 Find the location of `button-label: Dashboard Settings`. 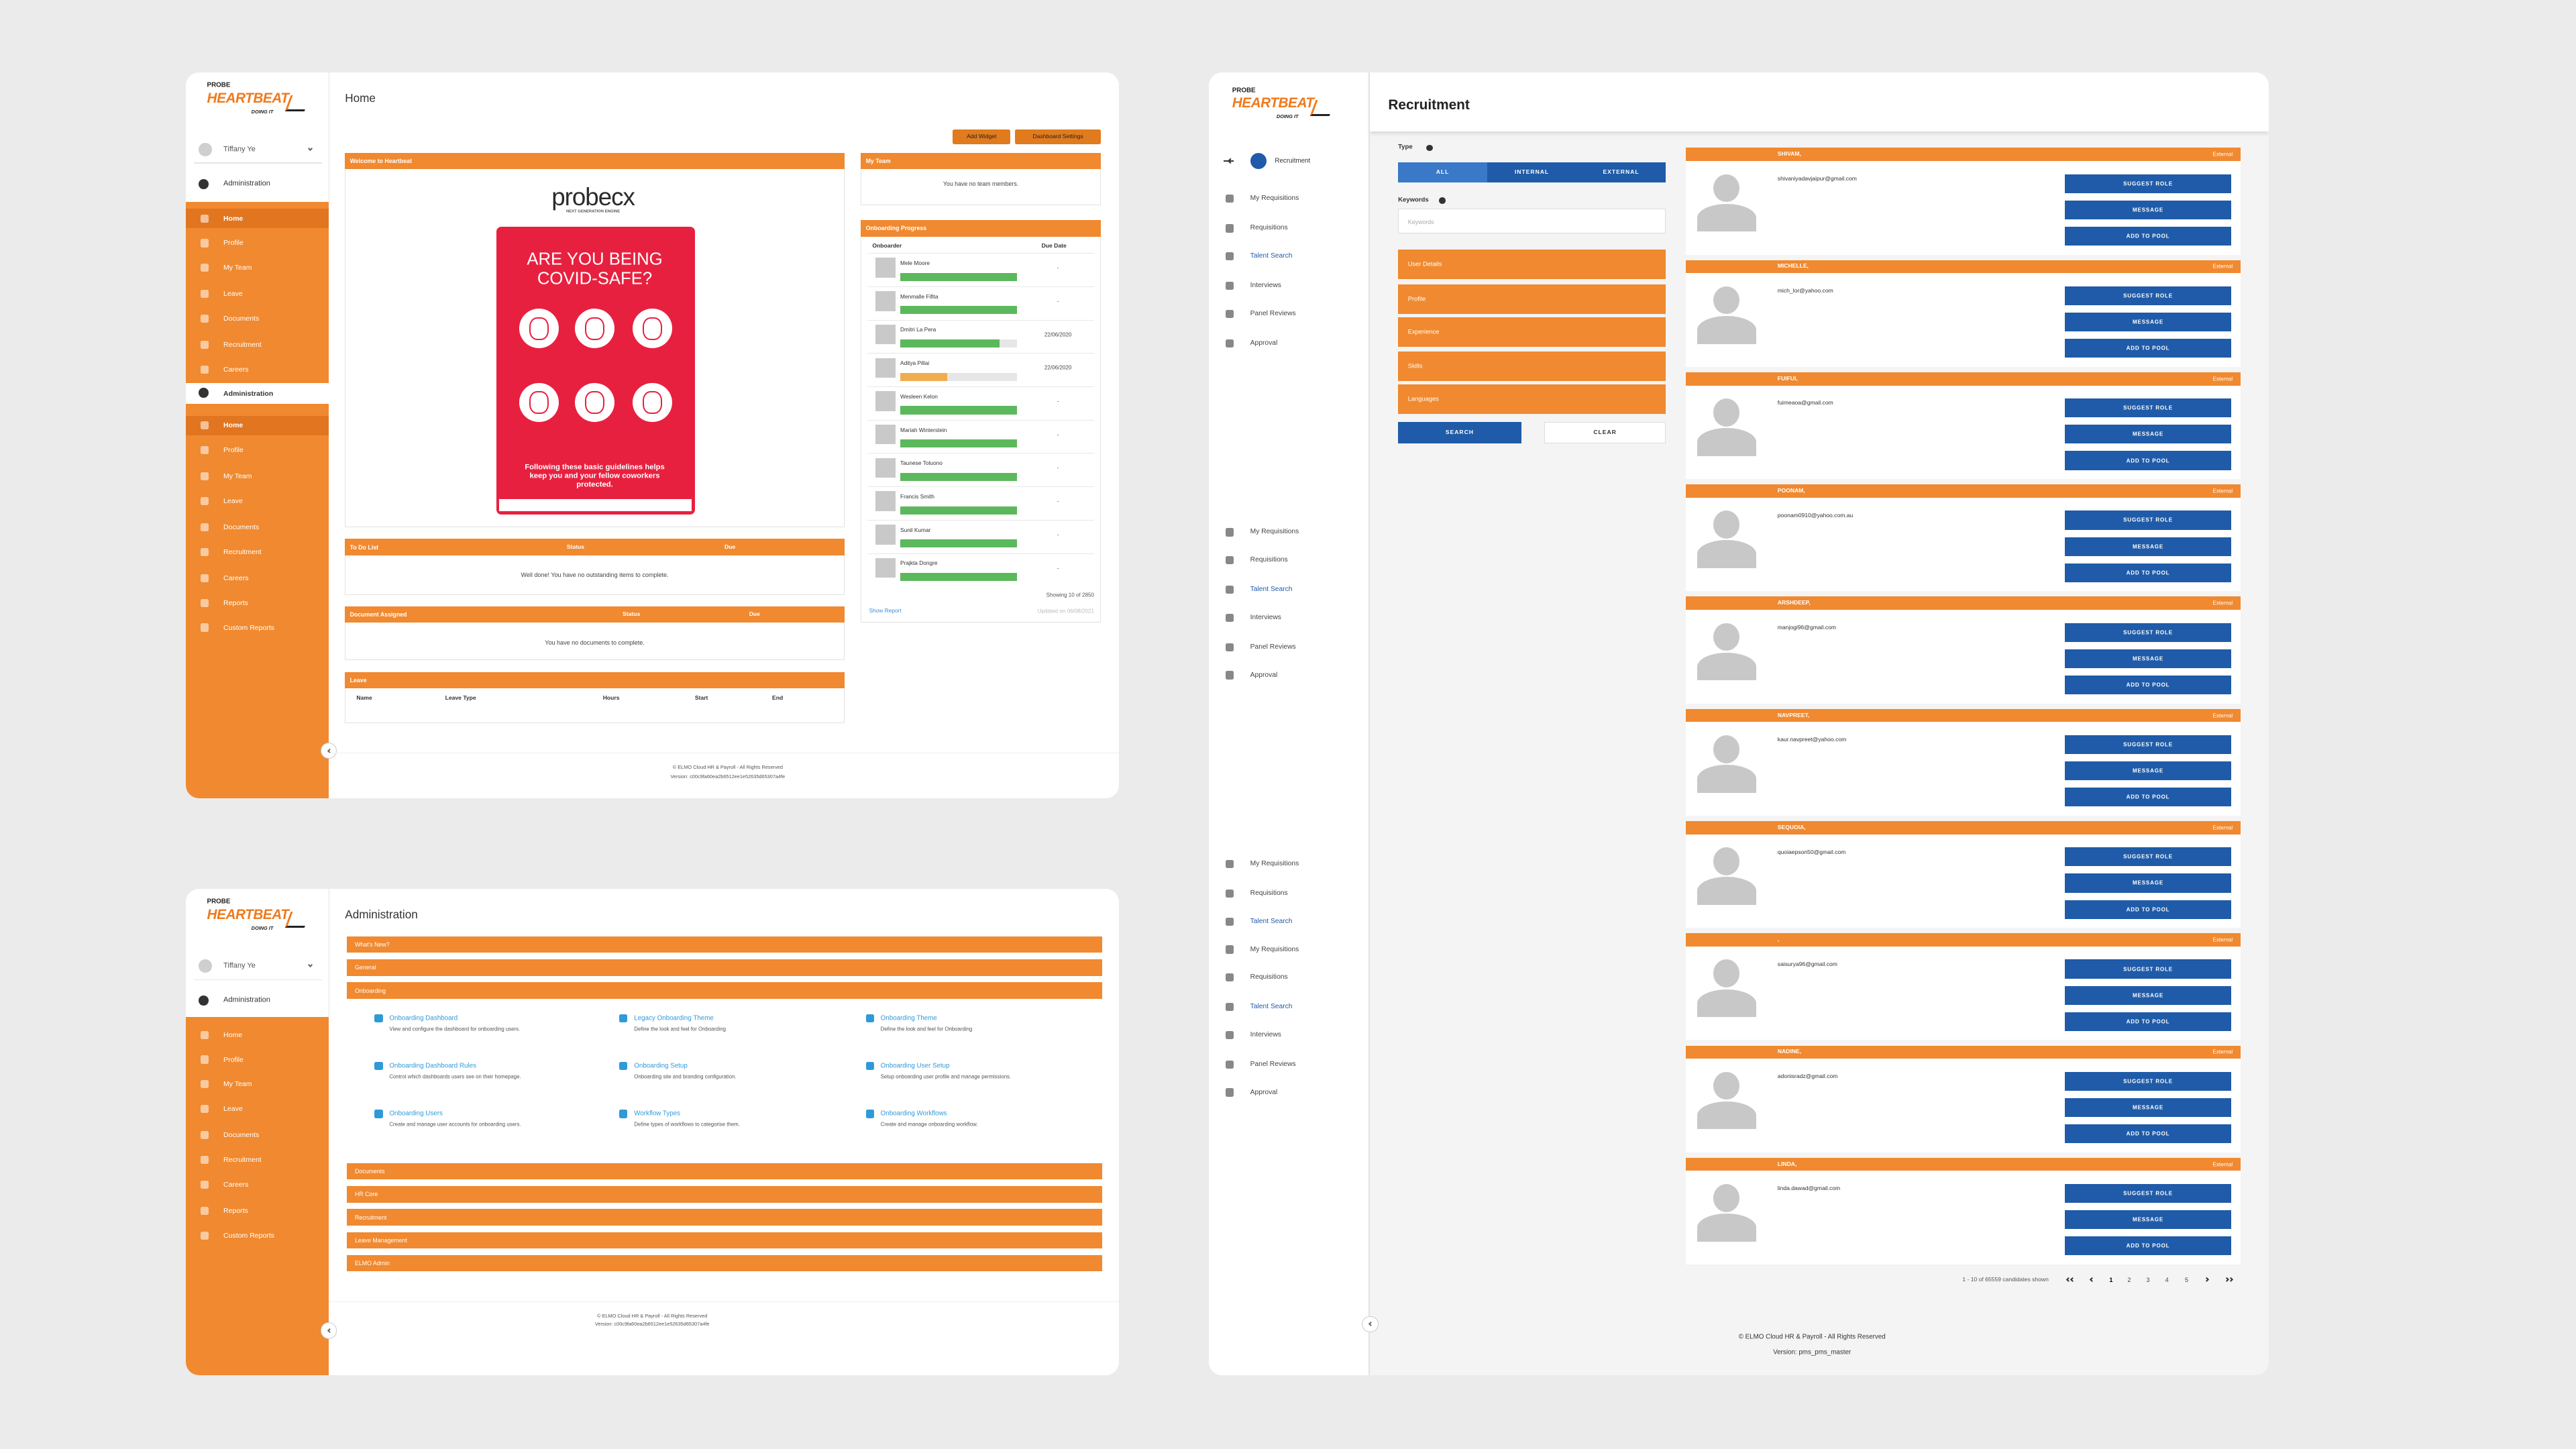

button-label: Dashboard Settings is located at coordinates (1057, 136).